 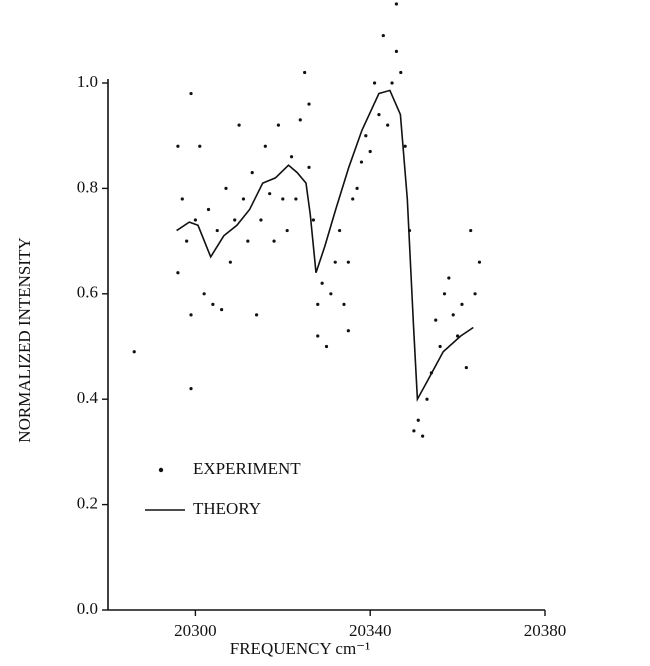 I want to click on x-tick-label: 20340, so click(x=370, y=630).